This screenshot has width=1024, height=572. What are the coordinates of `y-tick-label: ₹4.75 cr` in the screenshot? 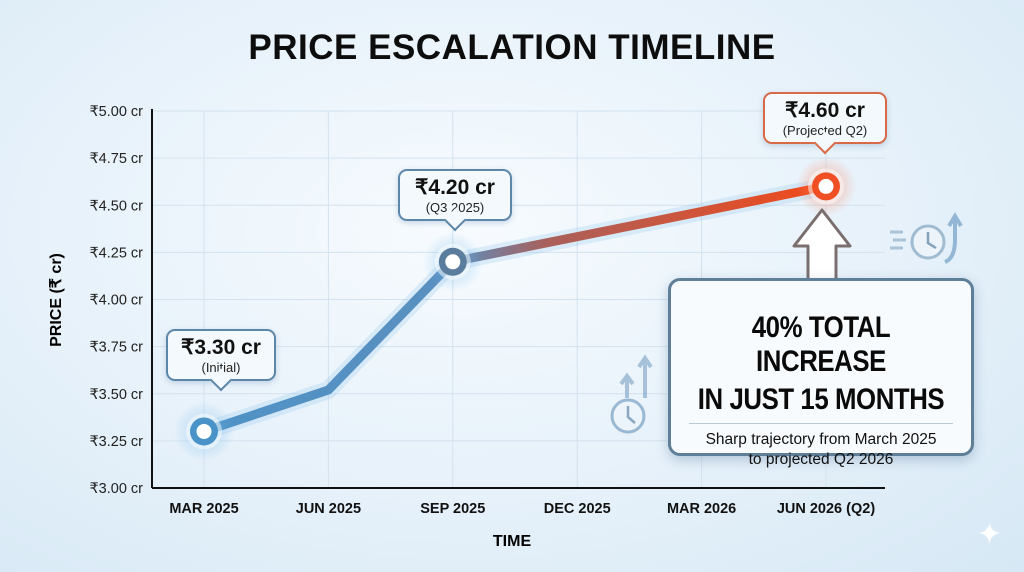 It's located at (116, 159).